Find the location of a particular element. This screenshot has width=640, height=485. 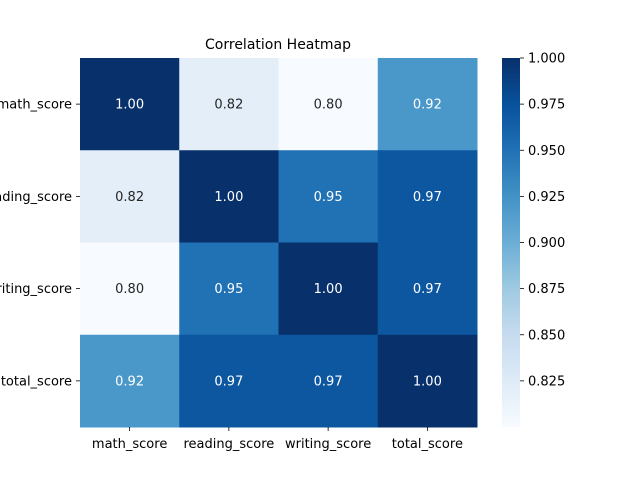

colorbar-tick-label: 0.900 is located at coordinates (546, 243).